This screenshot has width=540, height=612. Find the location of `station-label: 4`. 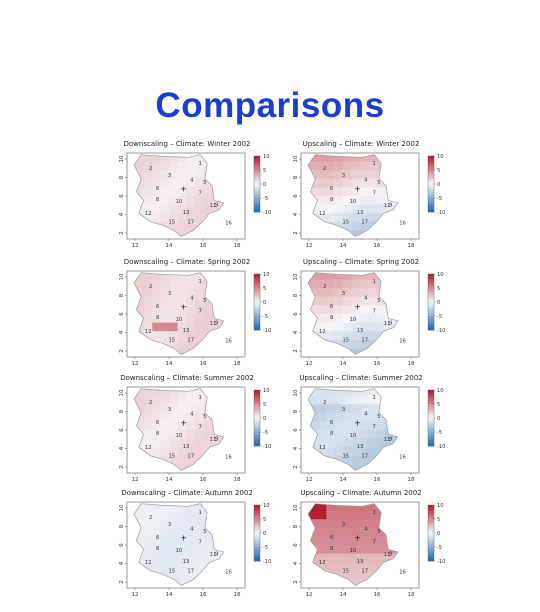

station-label: 4 is located at coordinates (192, 298).